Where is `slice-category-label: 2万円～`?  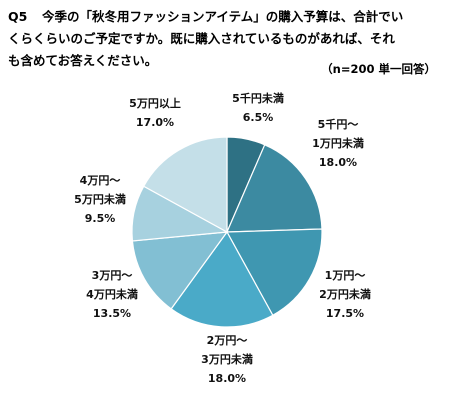 slice-category-label: 2万円～ is located at coordinates (227, 340).